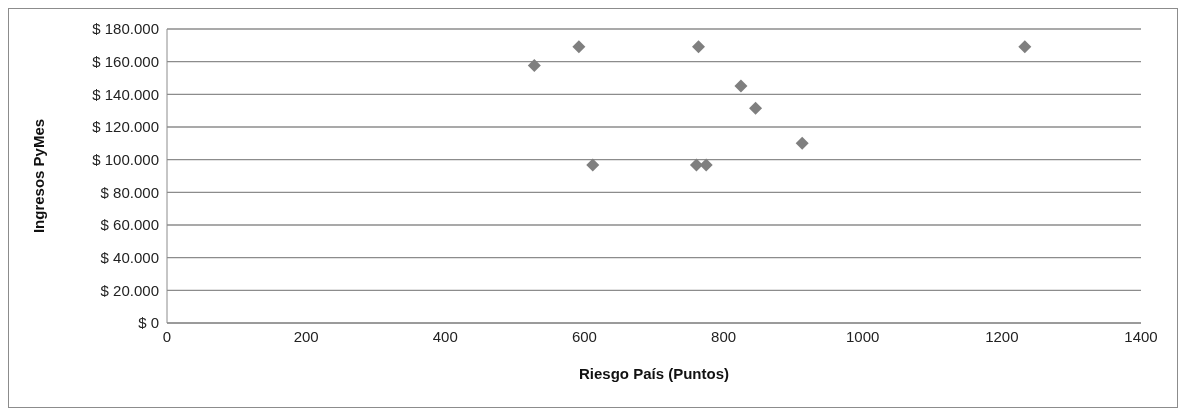 The image size is (1183, 417). I want to click on y-tick-label: $ 0, so click(148, 323).